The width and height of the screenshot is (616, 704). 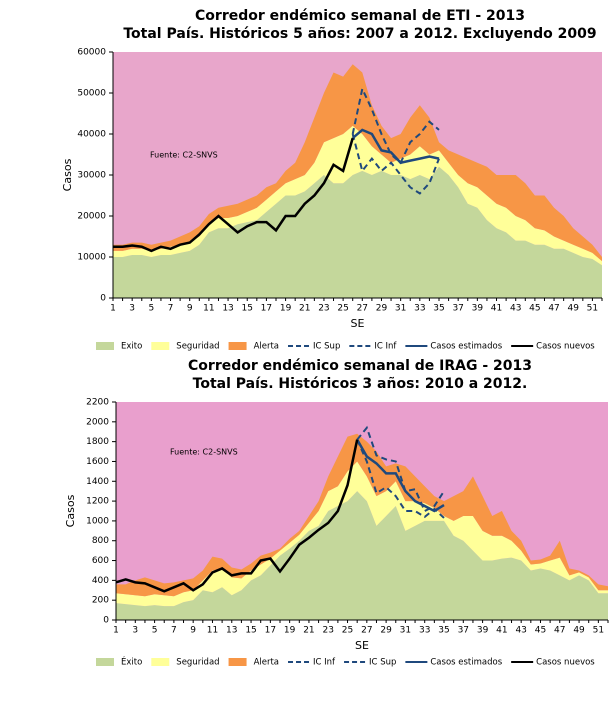 What do you see at coordinates (97, 403) in the screenshot?
I see `y-tick-label: 2200` at bounding box center [97, 403].